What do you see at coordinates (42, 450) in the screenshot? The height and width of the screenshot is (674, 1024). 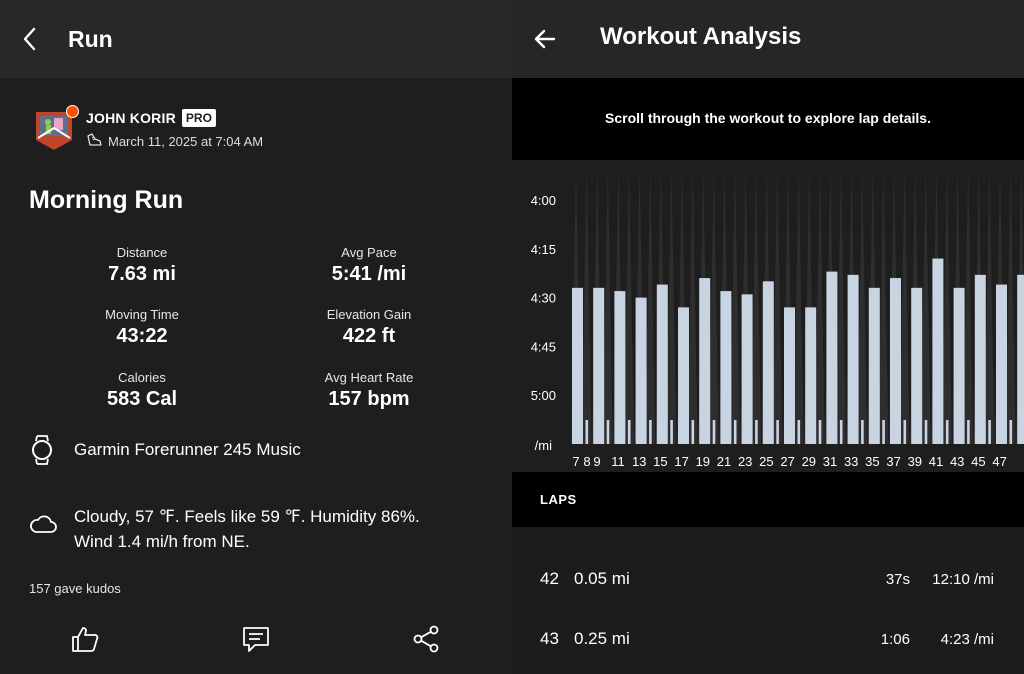 I see `watch-icon` at bounding box center [42, 450].